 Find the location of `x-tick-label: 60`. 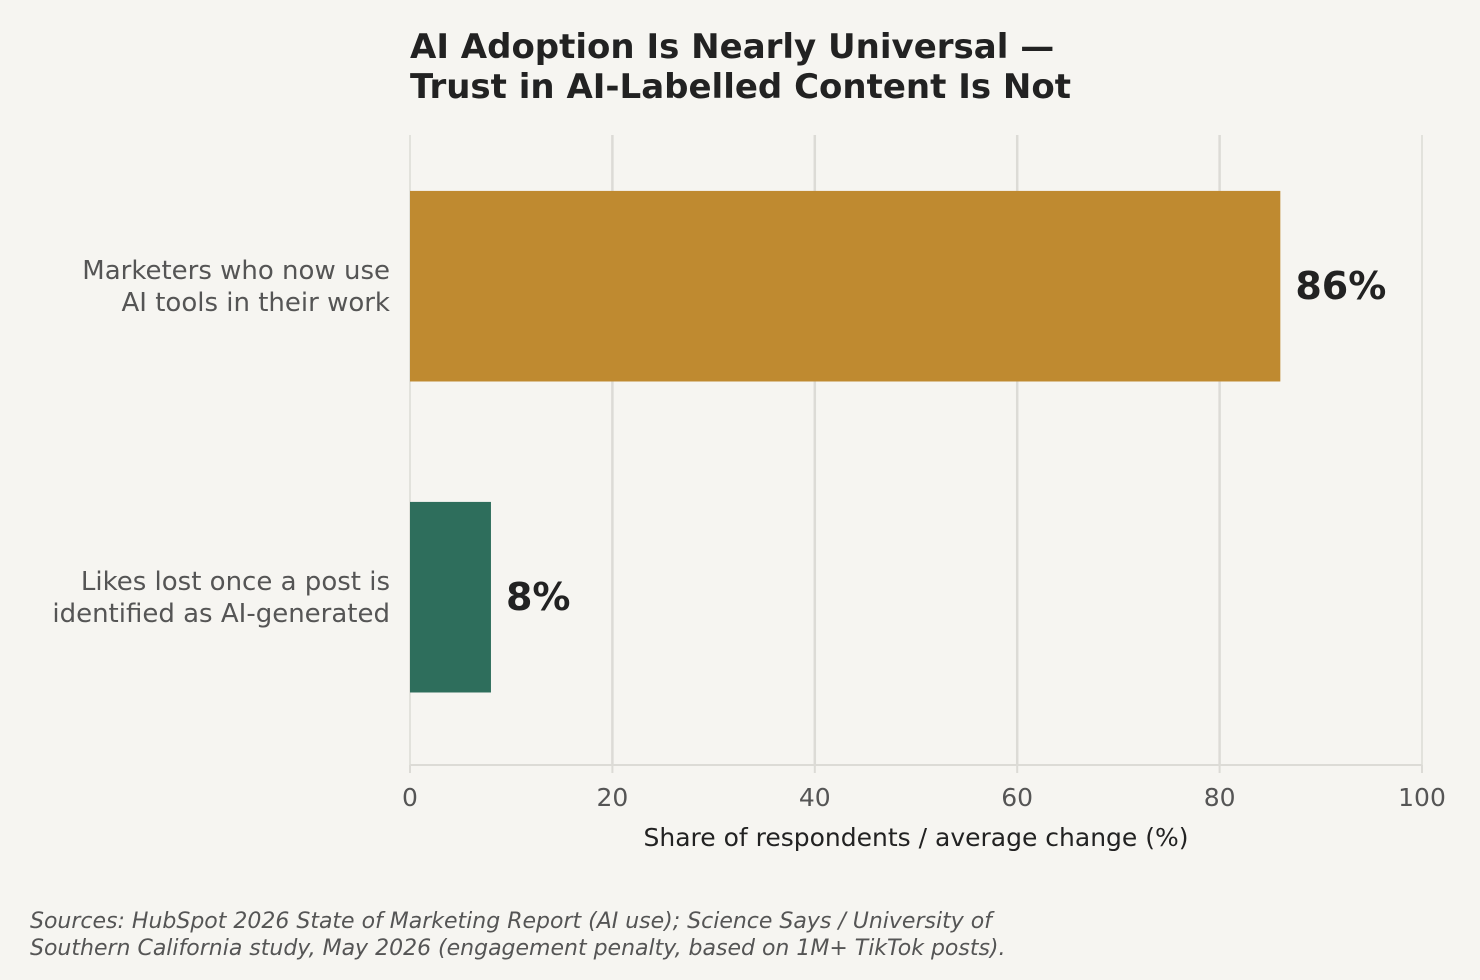

x-tick-label: 60 is located at coordinates (1017, 797).